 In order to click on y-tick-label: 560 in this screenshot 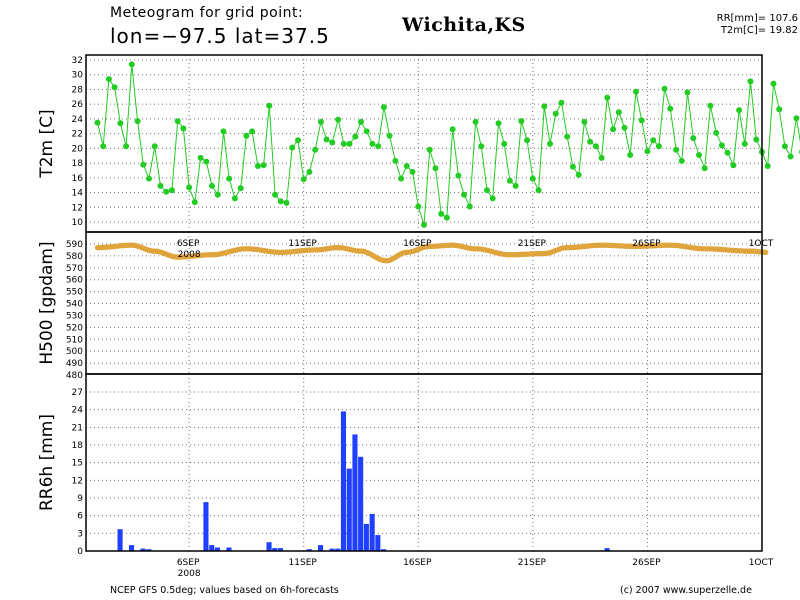, I will do `click(74, 281)`.